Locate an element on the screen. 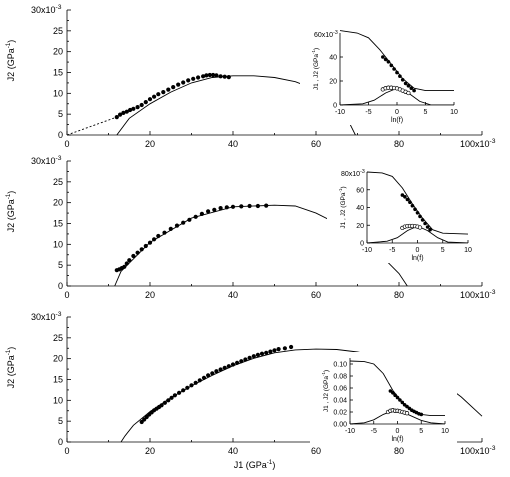 The width and height of the screenshot is (510, 477). inset-x-tick-label: 10 is located at coordinates (468, 250).